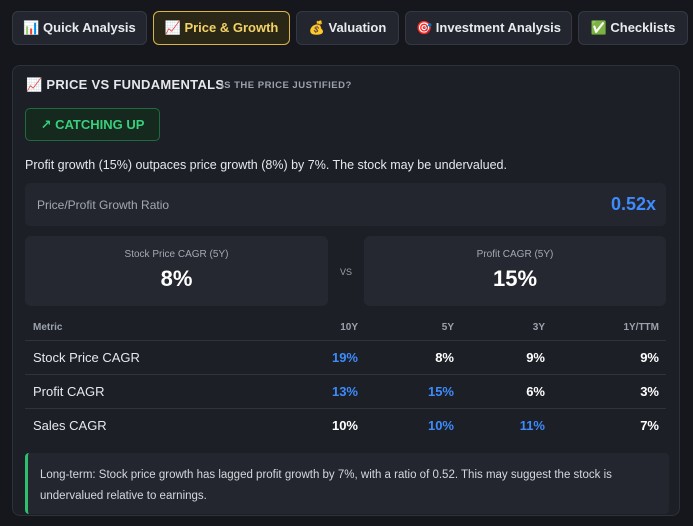  What do you see at coordinates (103, 205) in the screenshot?
I see `ratio-label: Price/Profit Growth Ratio` at bounding box center [103, 205].